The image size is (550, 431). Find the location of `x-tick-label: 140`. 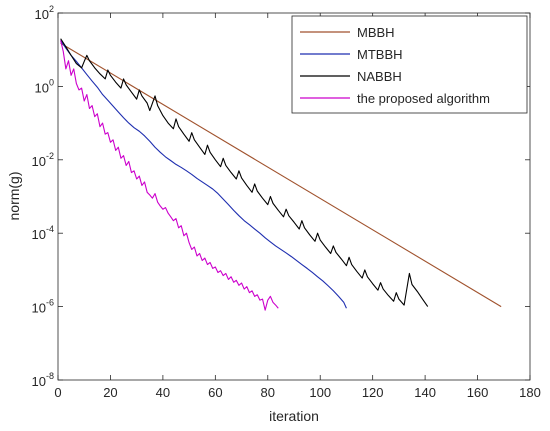

x-tick-label: 140 is located at coordinates (425, 392).